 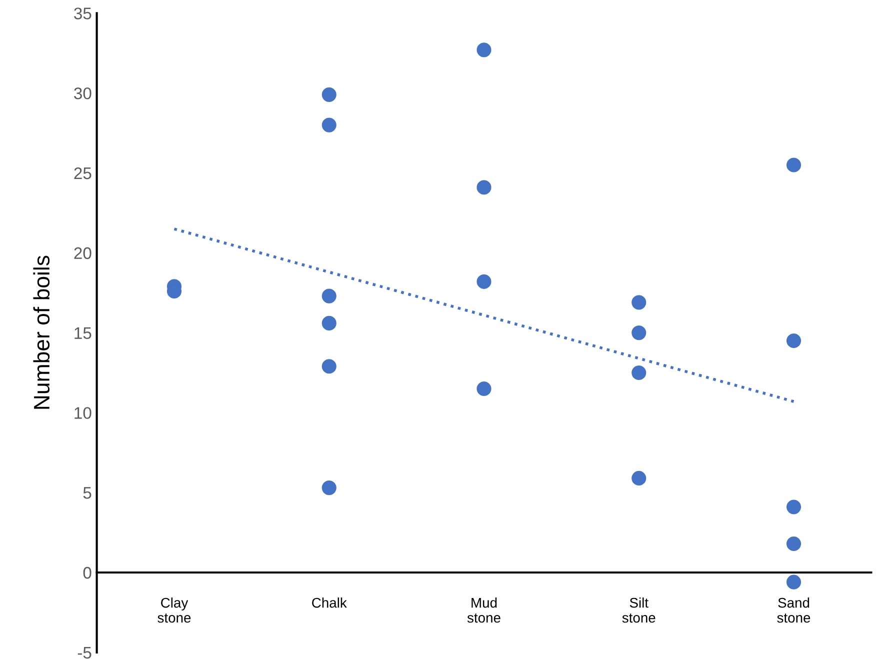 I want to click on x-tick-label: Chalk, so click(x=329, y=603).